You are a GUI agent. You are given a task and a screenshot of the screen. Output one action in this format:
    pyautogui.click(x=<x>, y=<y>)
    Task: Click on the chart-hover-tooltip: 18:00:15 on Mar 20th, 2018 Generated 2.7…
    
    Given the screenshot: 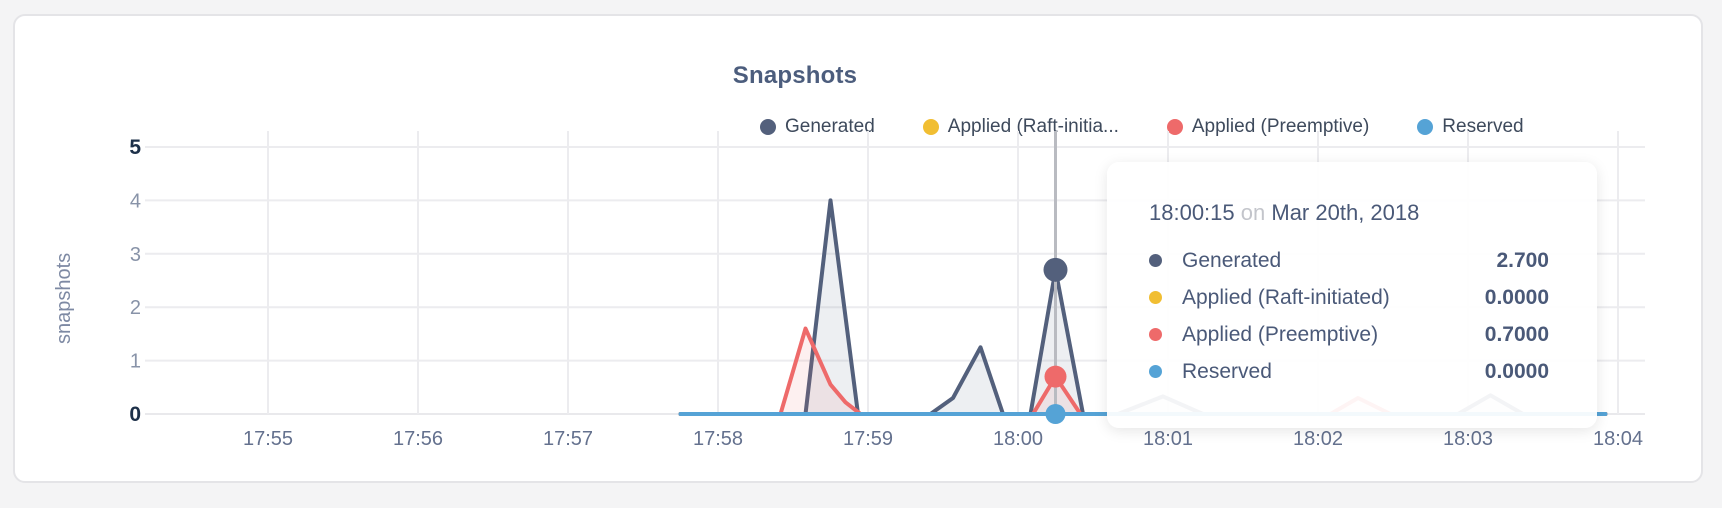 What is the action you would take?
    pyautogui.click(x=1352, y=295)
    